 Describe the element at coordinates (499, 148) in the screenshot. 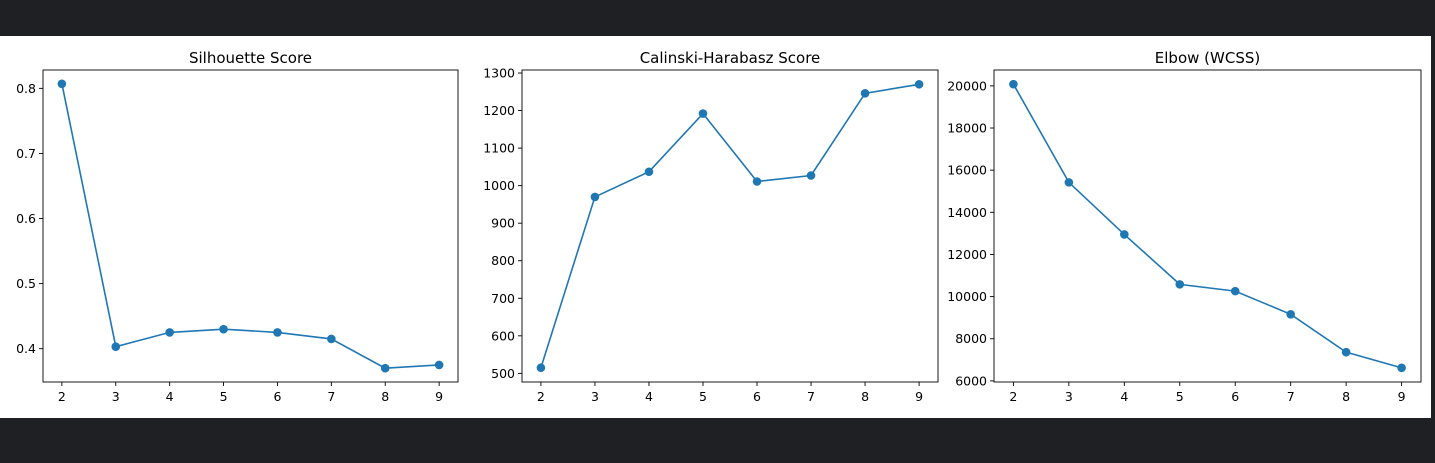

I see `y-tick-label: 1100` at that location.